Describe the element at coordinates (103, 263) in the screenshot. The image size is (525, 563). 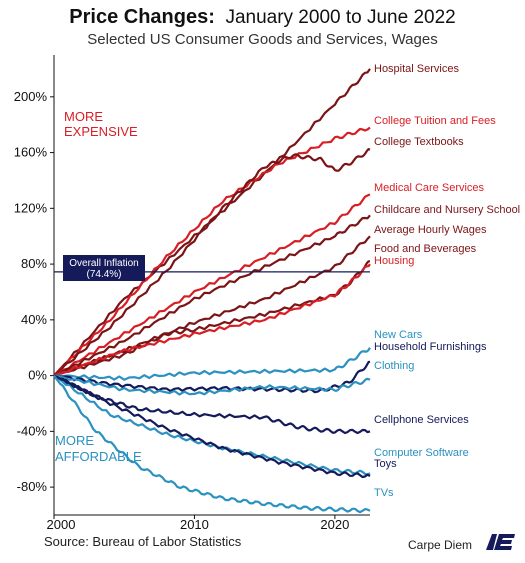
I see `overall-inflation-label: Overall Inflation` at that location.